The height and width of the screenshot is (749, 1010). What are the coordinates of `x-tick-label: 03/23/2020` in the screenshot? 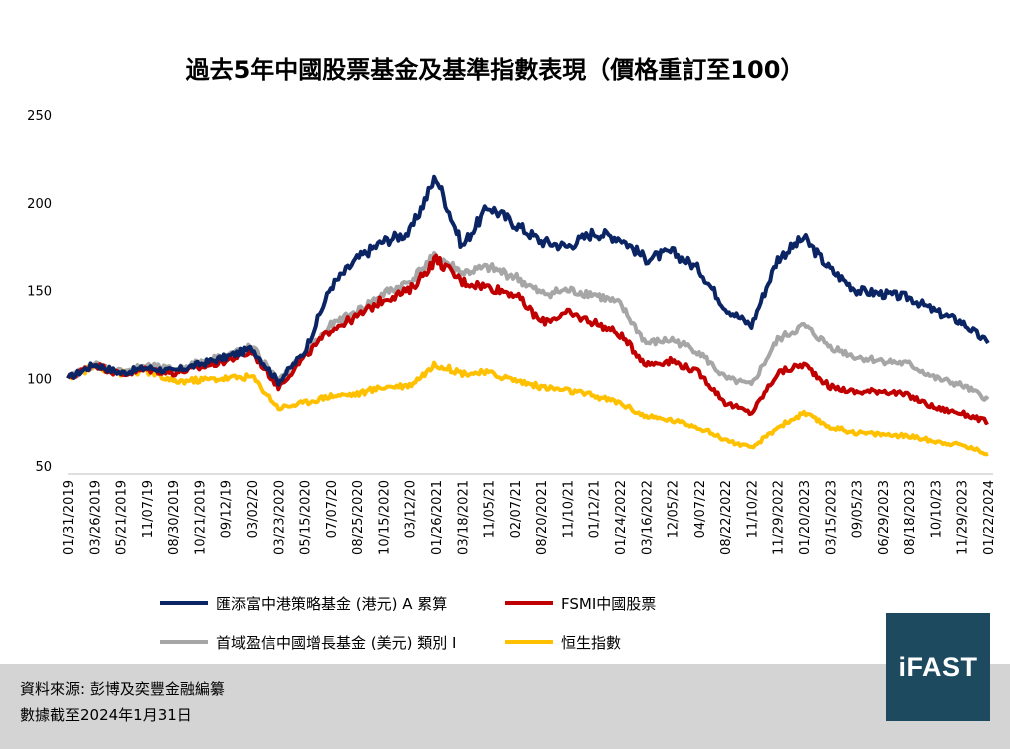 It's located at (279, 517).